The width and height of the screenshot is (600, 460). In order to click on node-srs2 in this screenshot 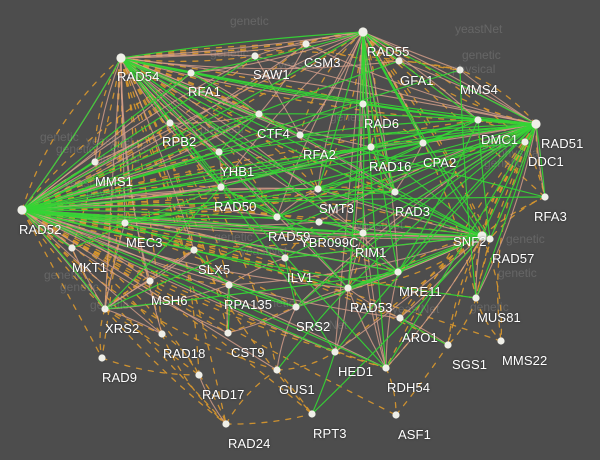, I will do `click(296, 307)`.